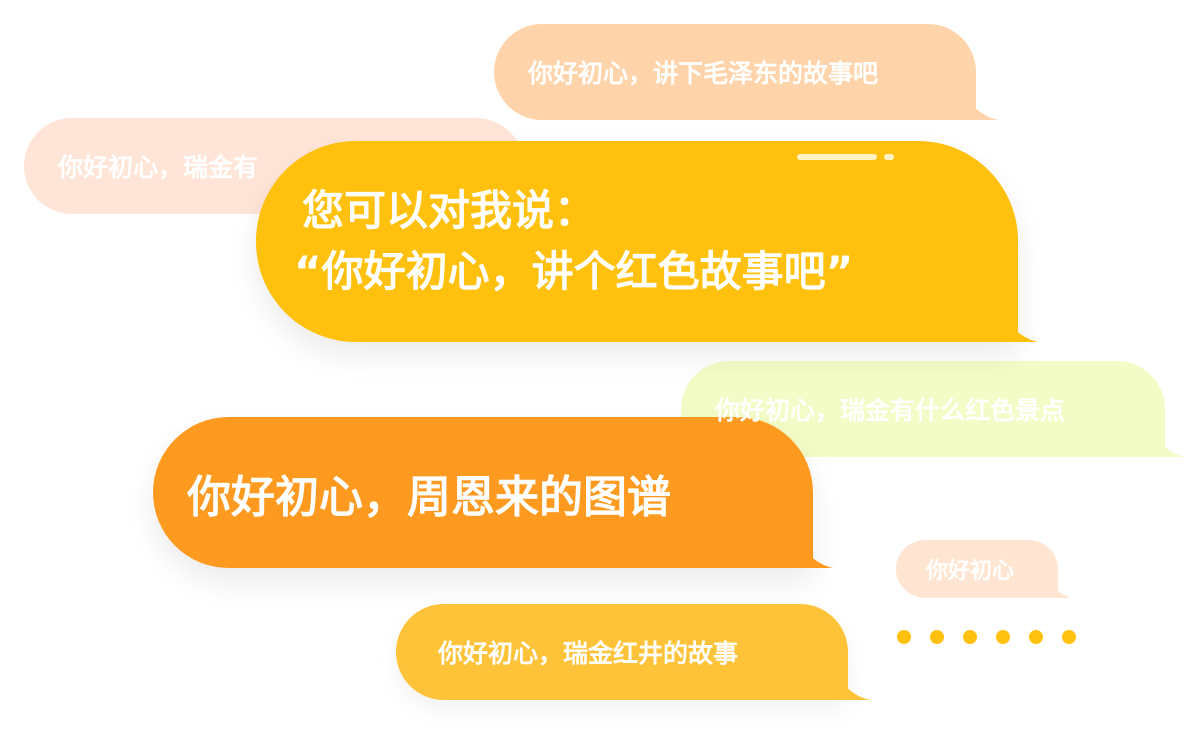 This screenshot has width=1195, height=735. What do you see at coordinates (837, 157) in the screenshot?
I see `bubble-highlight-line` at bounding box center [837, 157].